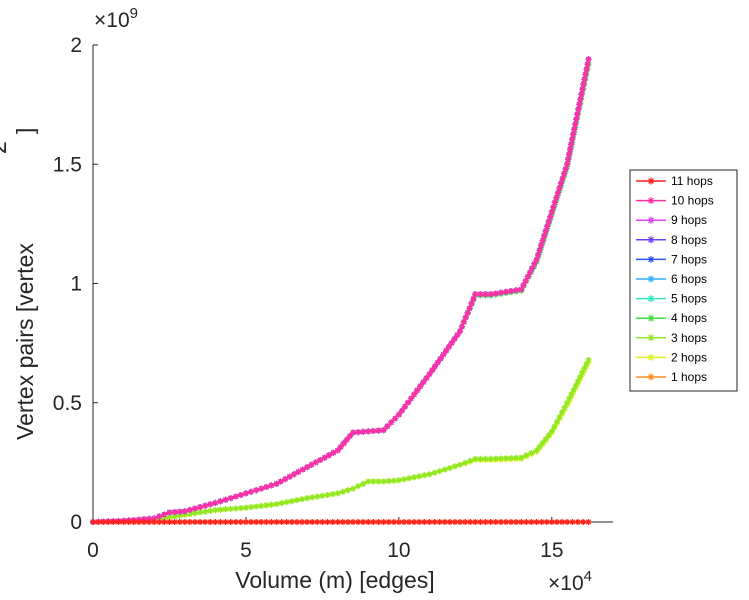  Describe the element at coordinates (19, 284) in the screenshot. I see `y-axis-title: Vertex pairs [vertex 2 ]` at that location.